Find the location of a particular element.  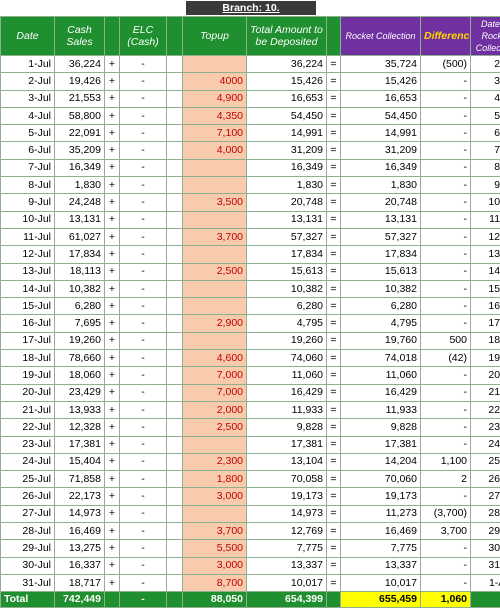

cell-rocket: 19,760 is located at coordinates (381, 340).